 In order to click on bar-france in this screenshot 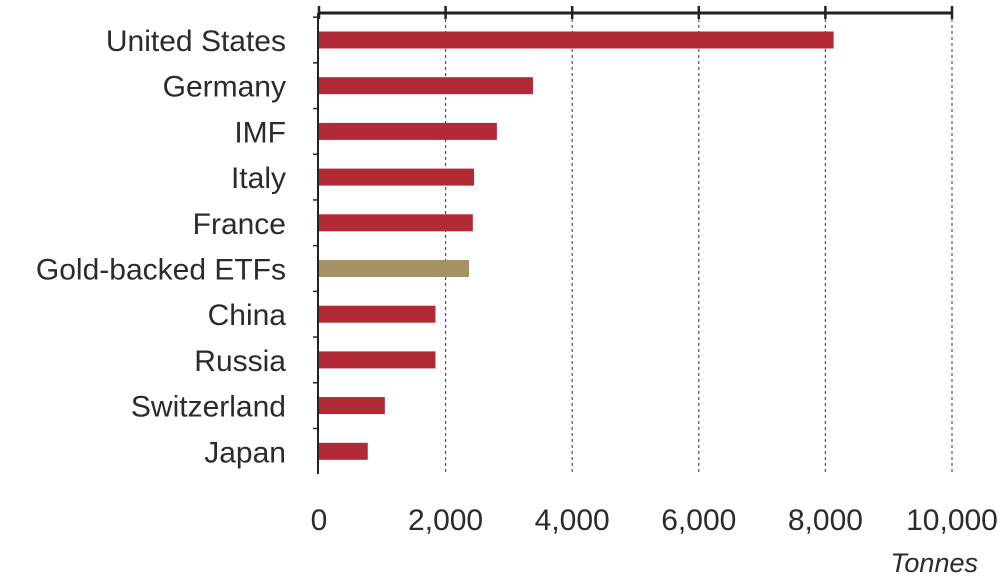, I will do `click(396, 223)`.